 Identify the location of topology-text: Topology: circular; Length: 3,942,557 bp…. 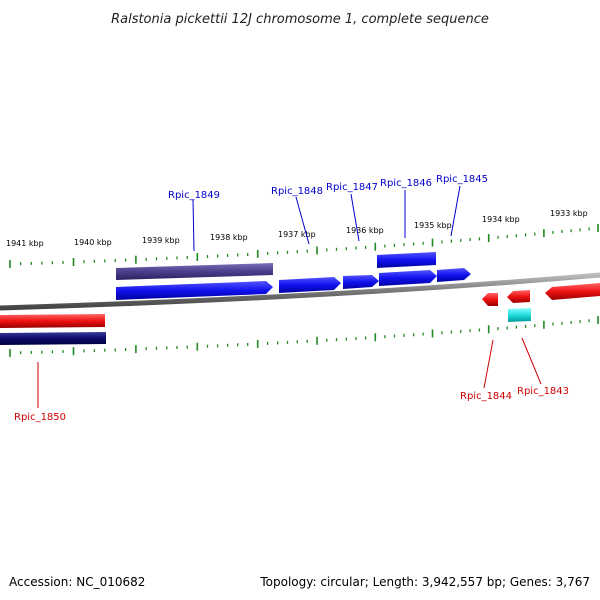
(424, 582).